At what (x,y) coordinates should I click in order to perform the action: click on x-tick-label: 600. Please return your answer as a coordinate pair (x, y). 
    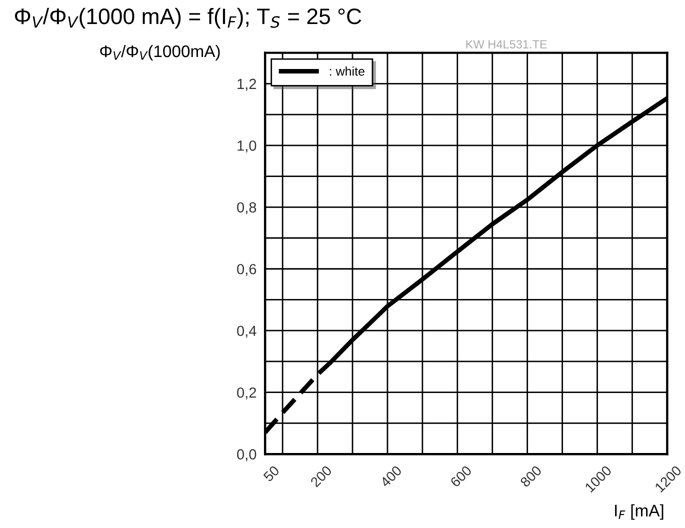
    Looking at the image, I should click on (461, 476).